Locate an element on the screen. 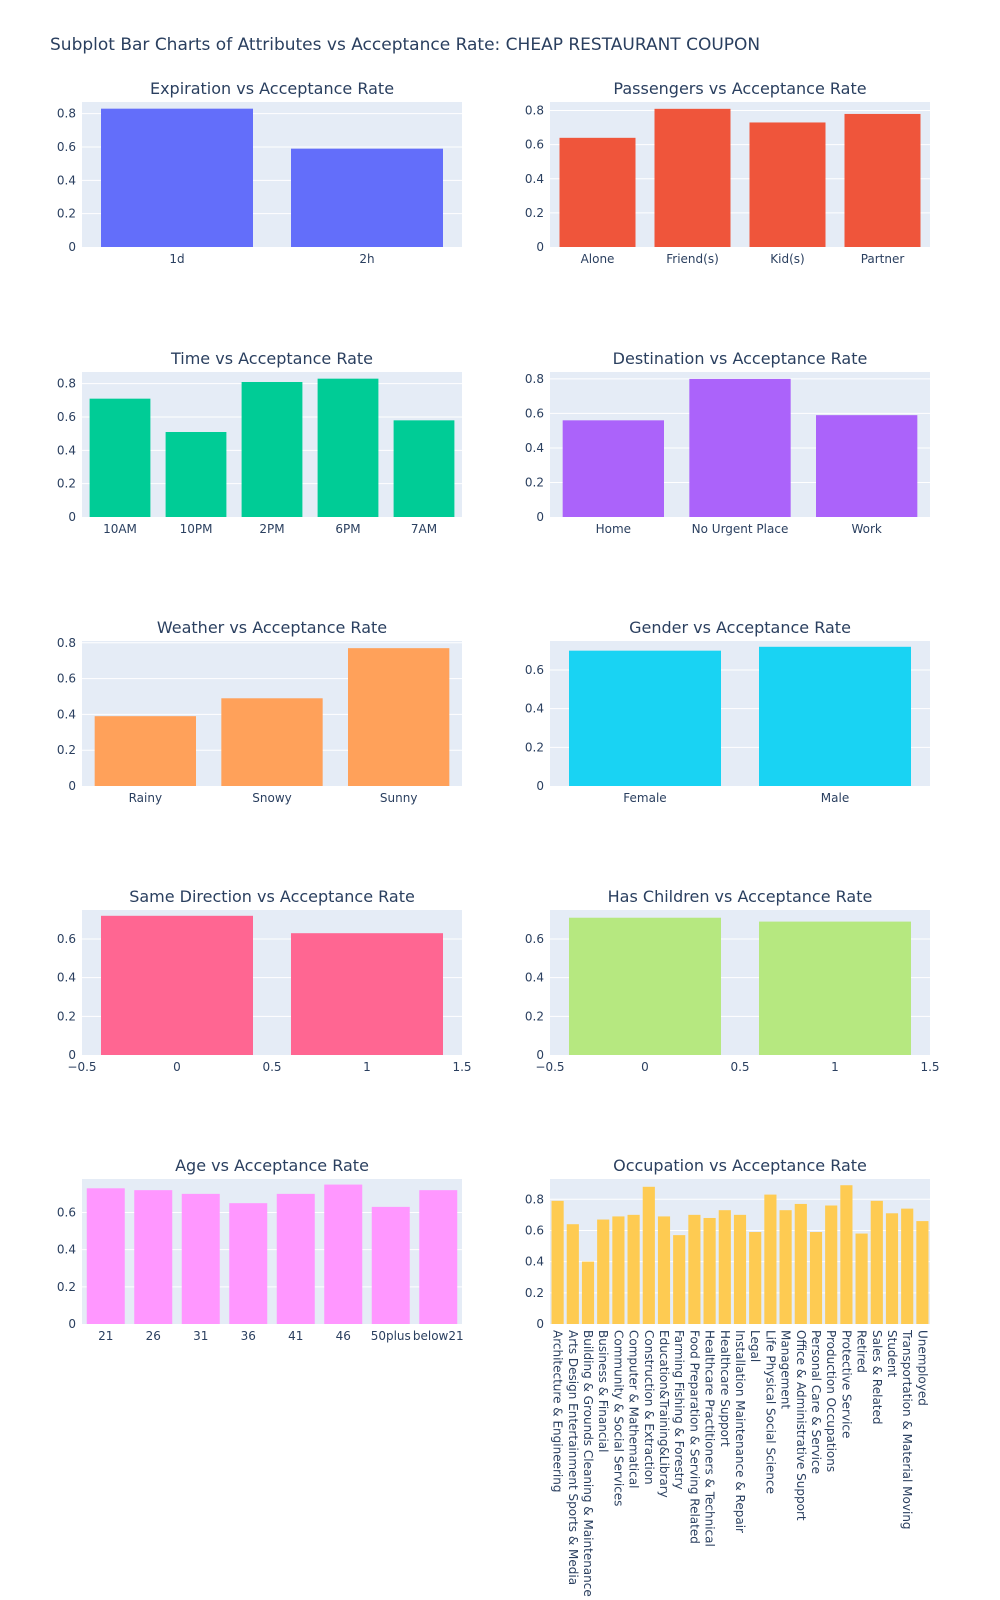 The image size is (1000, 1600). subplot-title: Age vs Acceptance Rate is located at coordinates (272, 1165).